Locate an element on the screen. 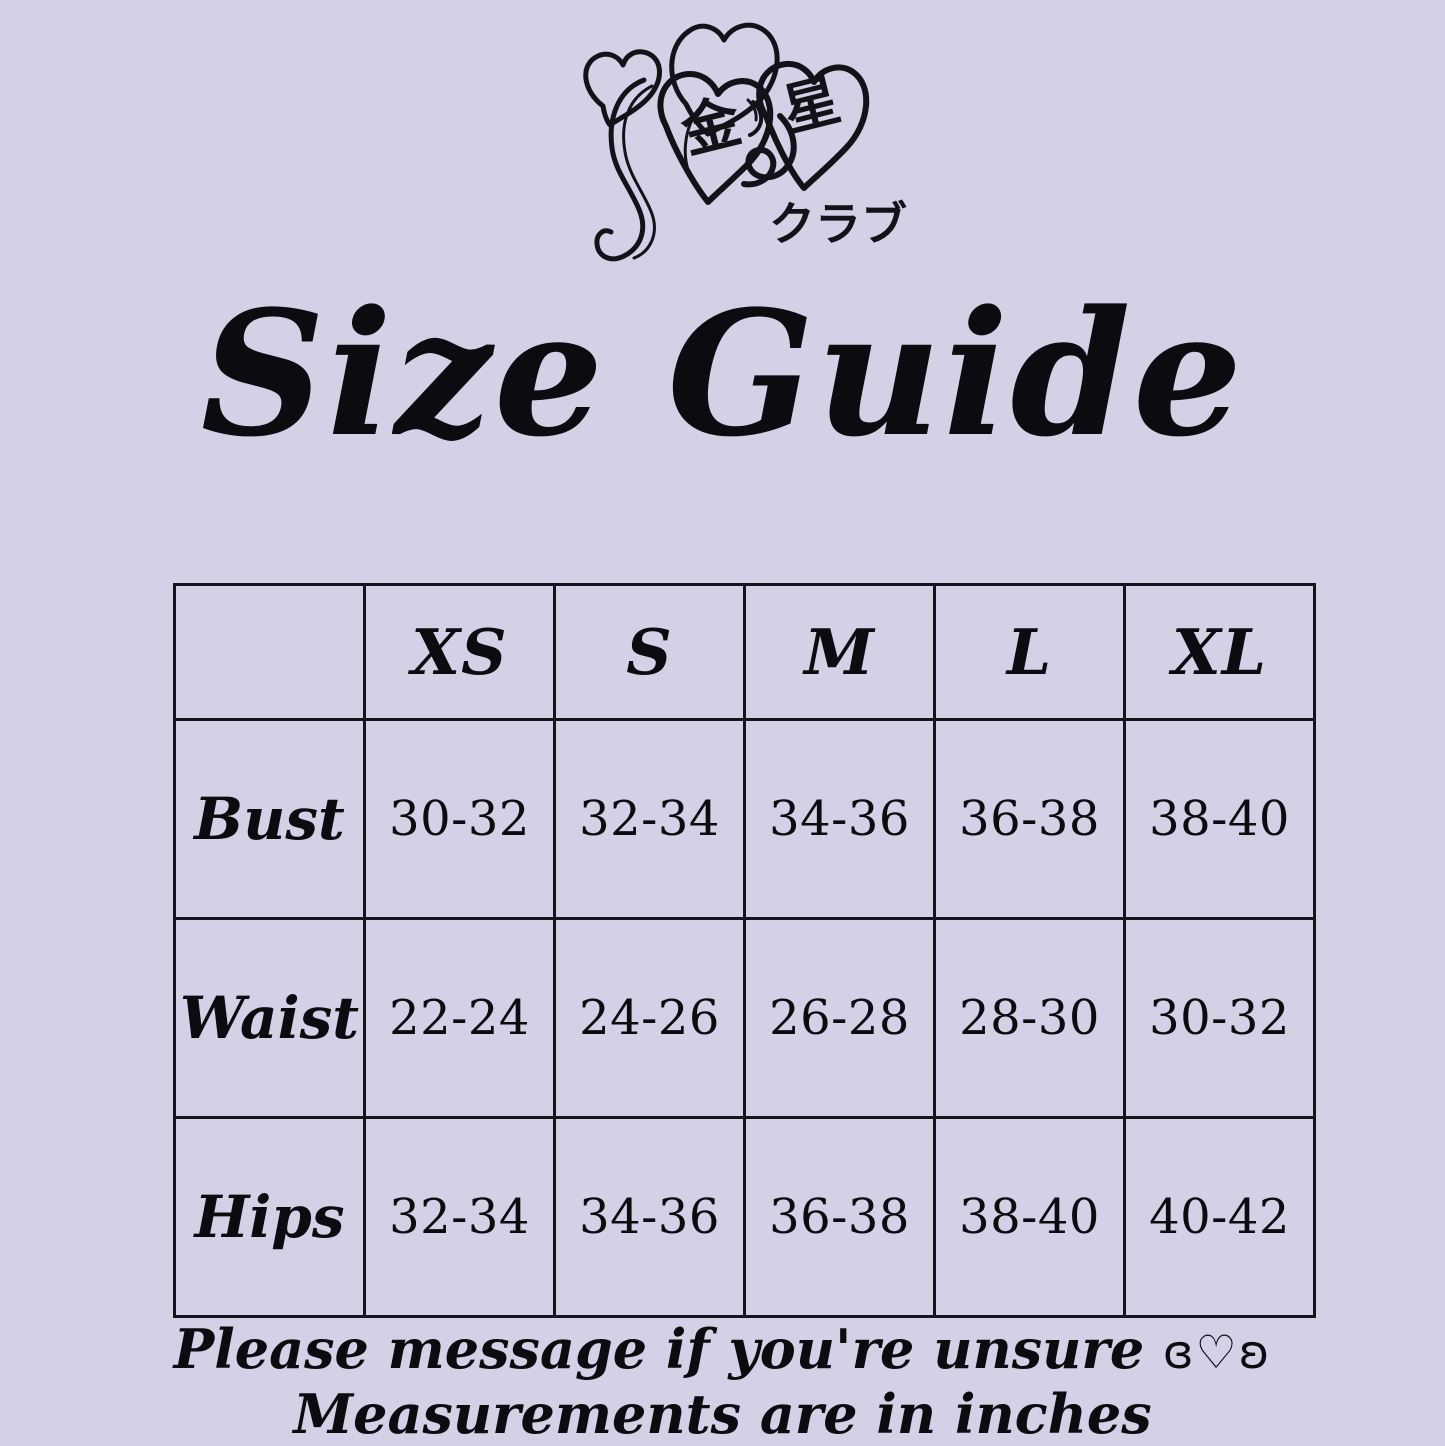  cell-waist-m: 26-28 is located at coordinates (839, 1018).